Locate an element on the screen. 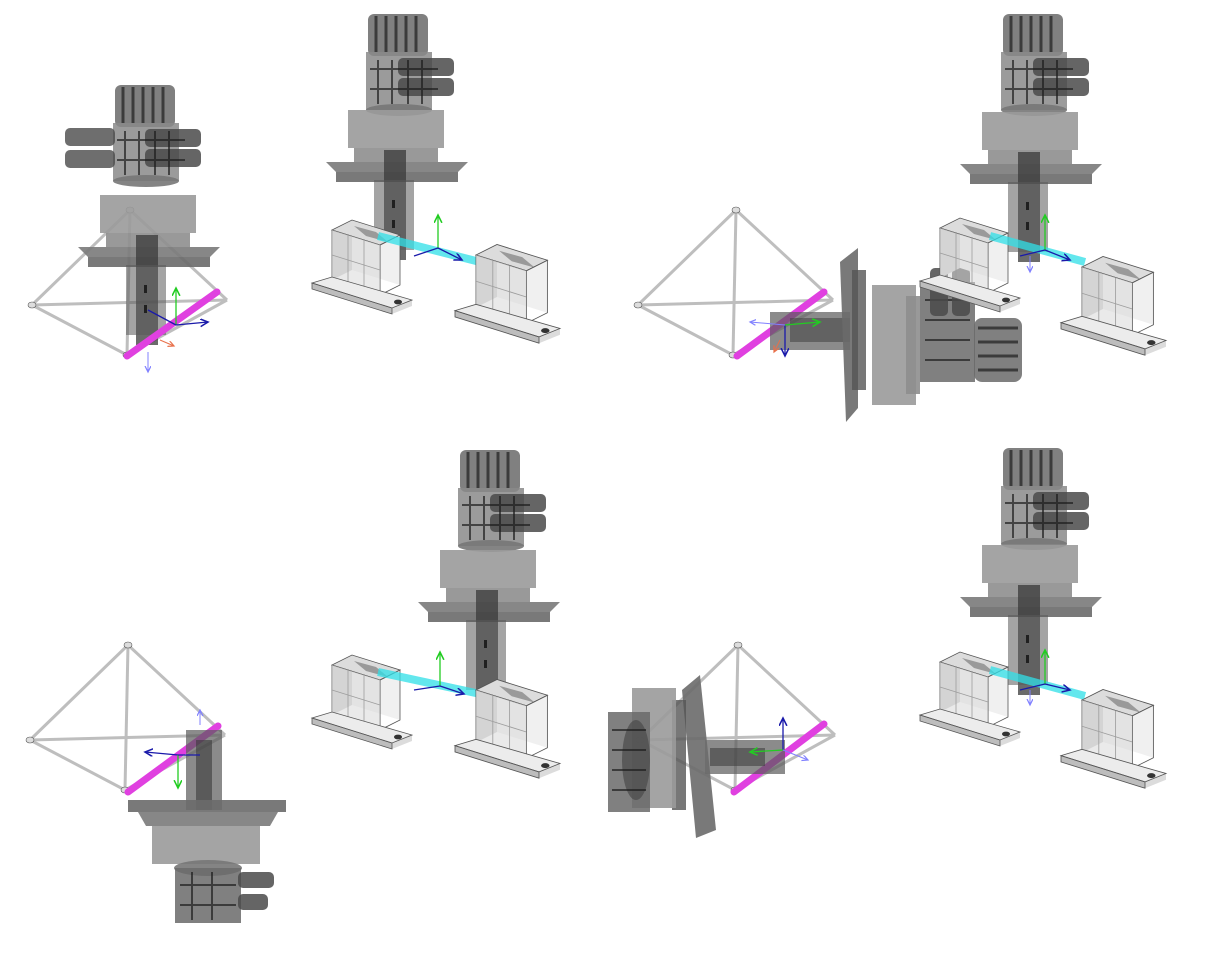 This screenshot has height=959, width=1215. motor-module-rotated is located at coordinates (629, 762).